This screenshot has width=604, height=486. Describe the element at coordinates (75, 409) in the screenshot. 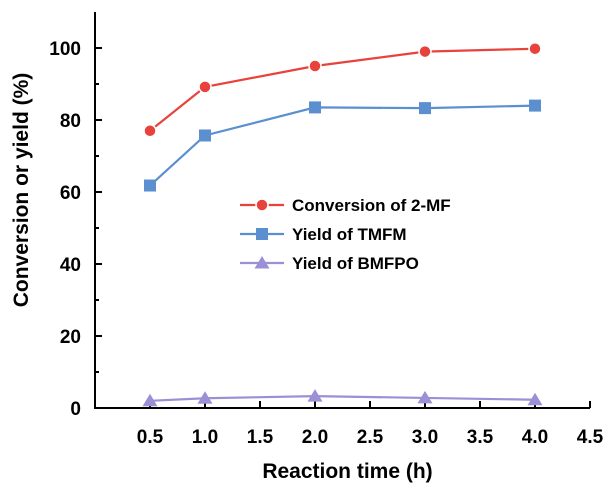

I see `y-tick-label: 0` at that location.